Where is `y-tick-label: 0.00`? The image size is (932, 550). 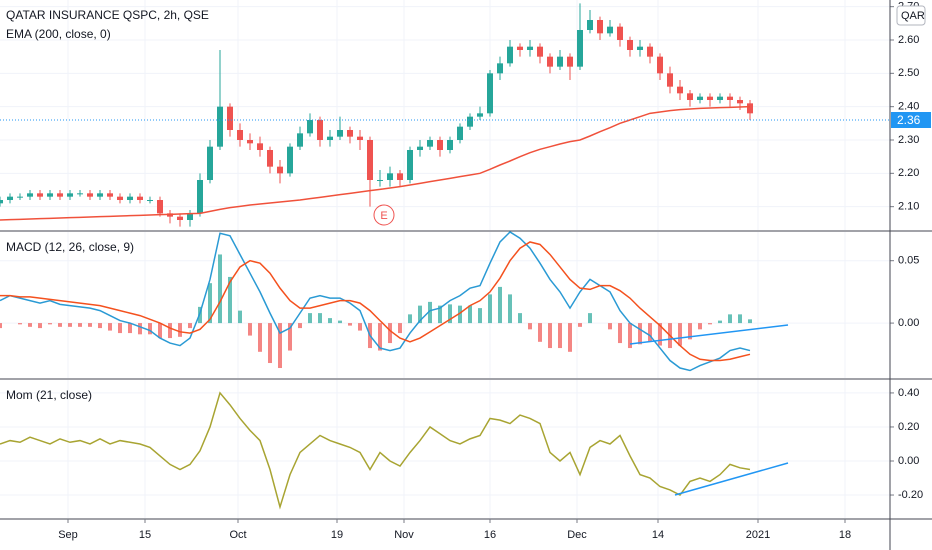 y-tick-label: 0.00 is located at coordinates (908, 323).